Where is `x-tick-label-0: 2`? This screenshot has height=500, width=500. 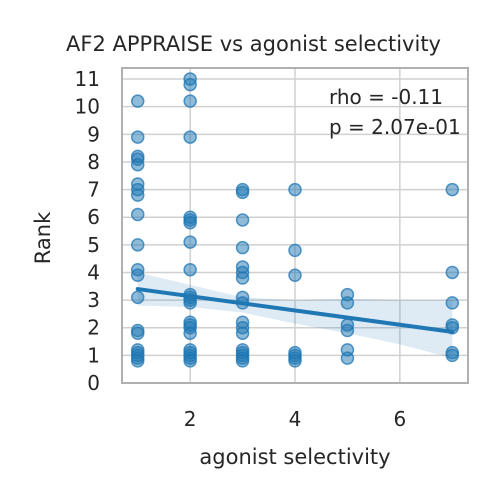
x-tick-label-0: 2 is located at coordinates (190, 419).